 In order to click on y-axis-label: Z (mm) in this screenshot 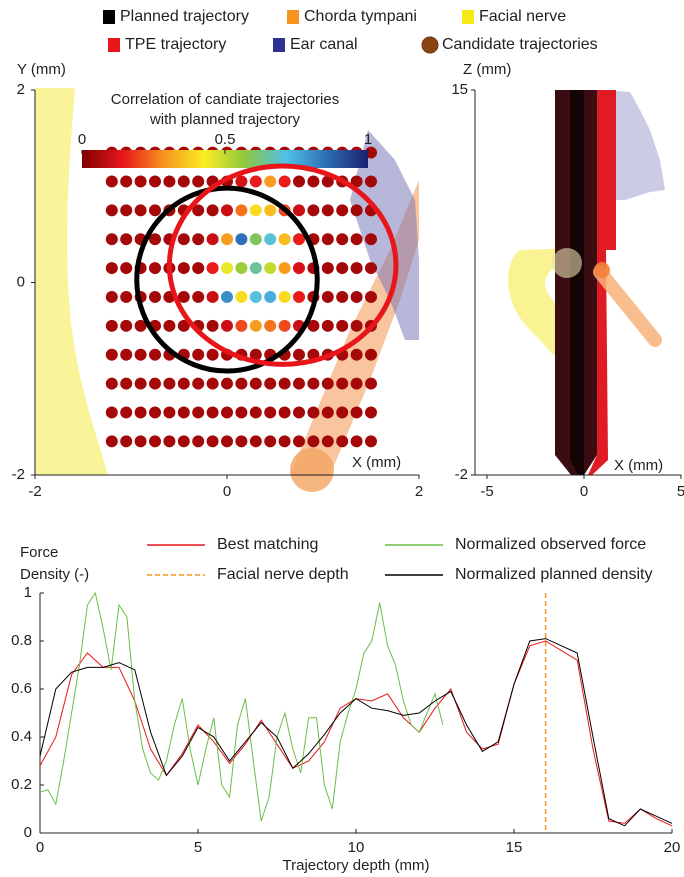, I will do `click(487, 69)`.